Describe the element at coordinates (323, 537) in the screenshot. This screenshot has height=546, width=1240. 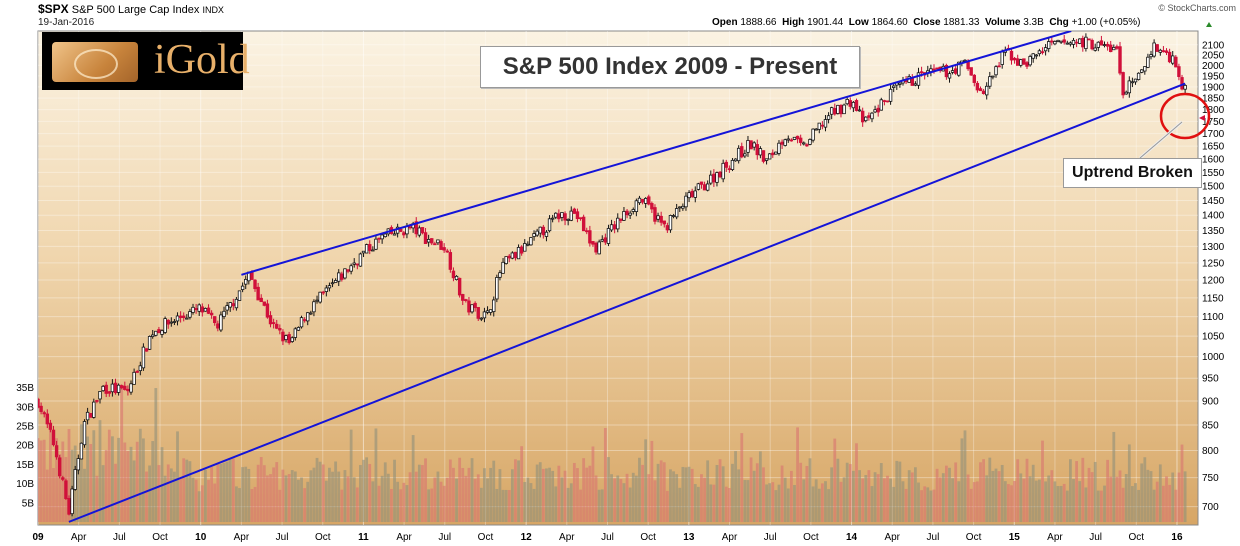
I see `x-tick-label: Oct` at that location.